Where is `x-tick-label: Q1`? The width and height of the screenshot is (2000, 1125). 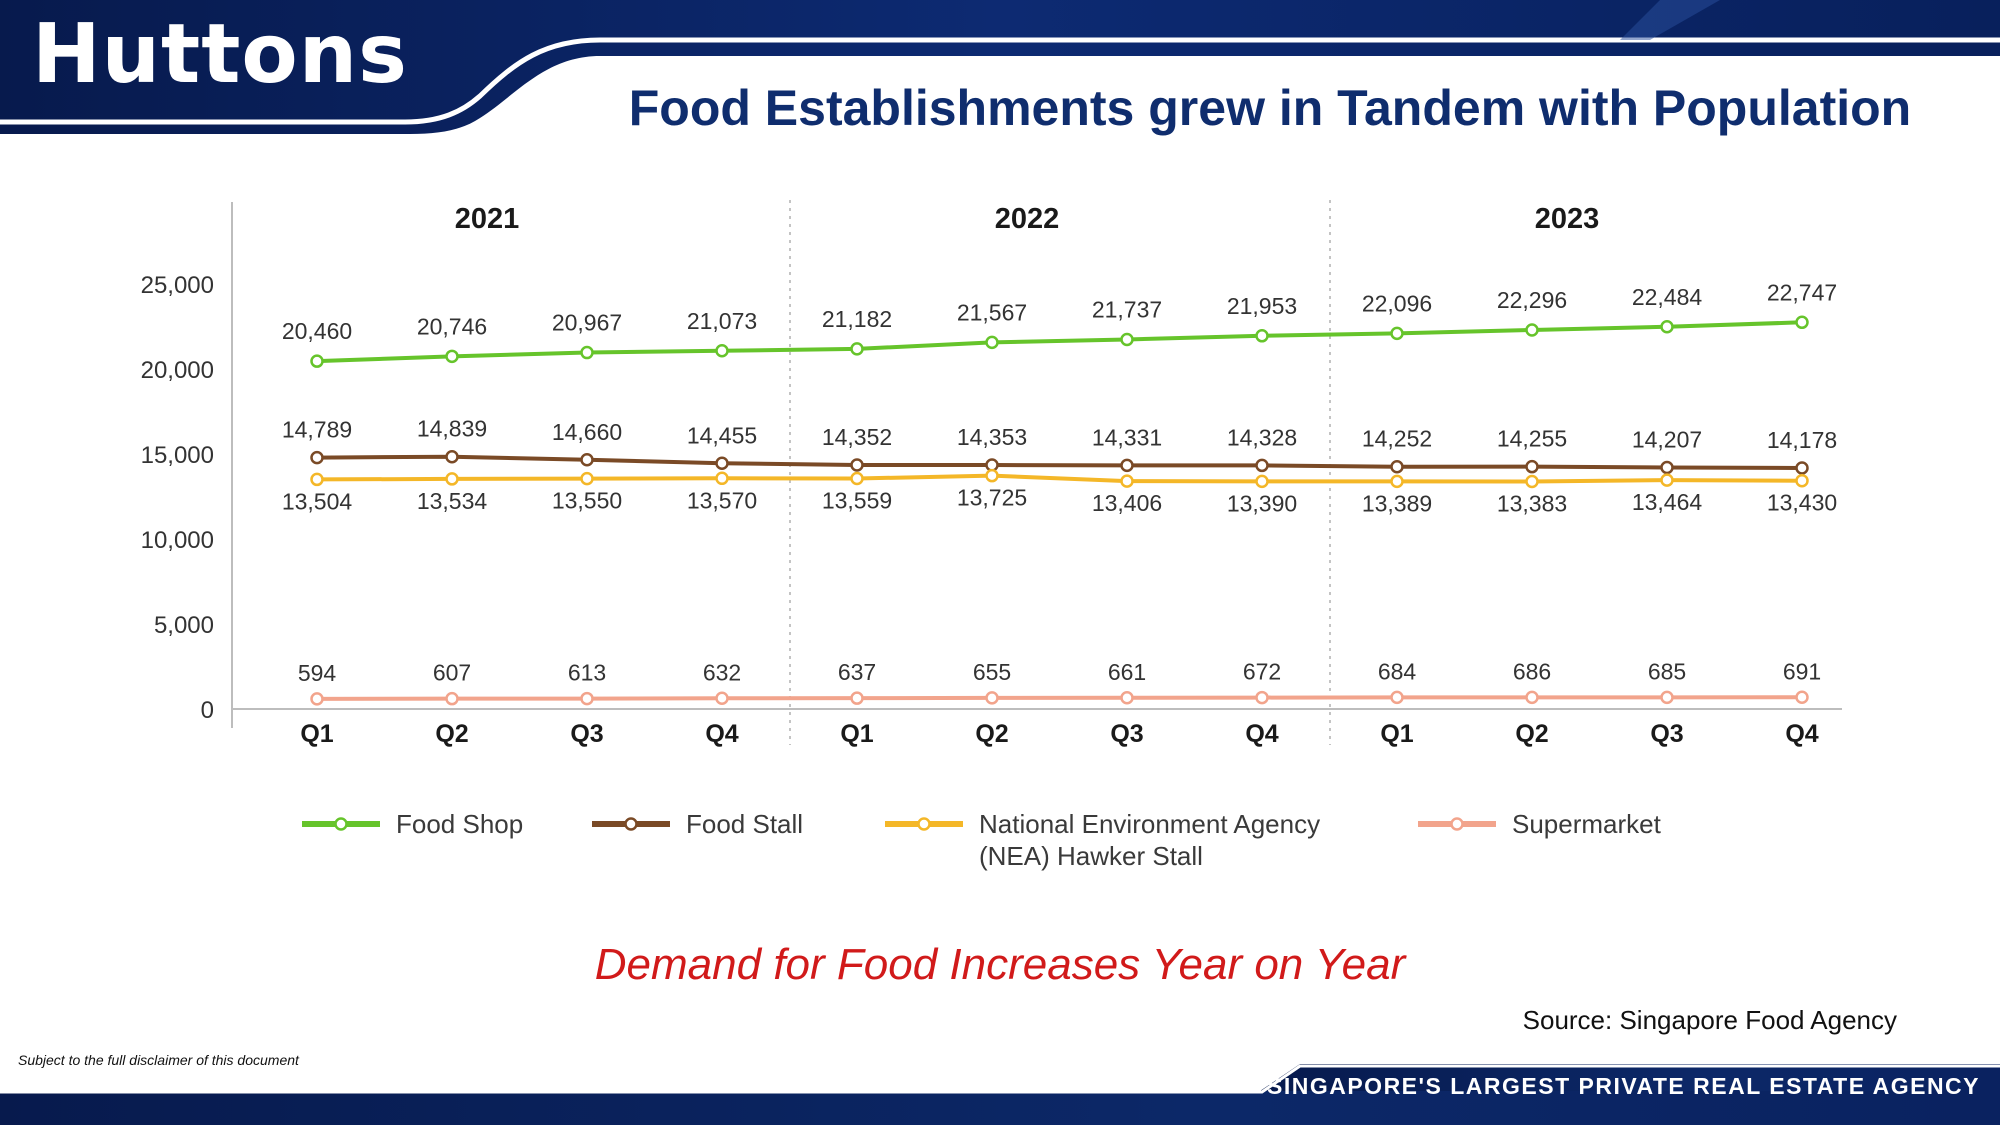
x-tick-label: Q1 is located at coordinates (1396, 734).